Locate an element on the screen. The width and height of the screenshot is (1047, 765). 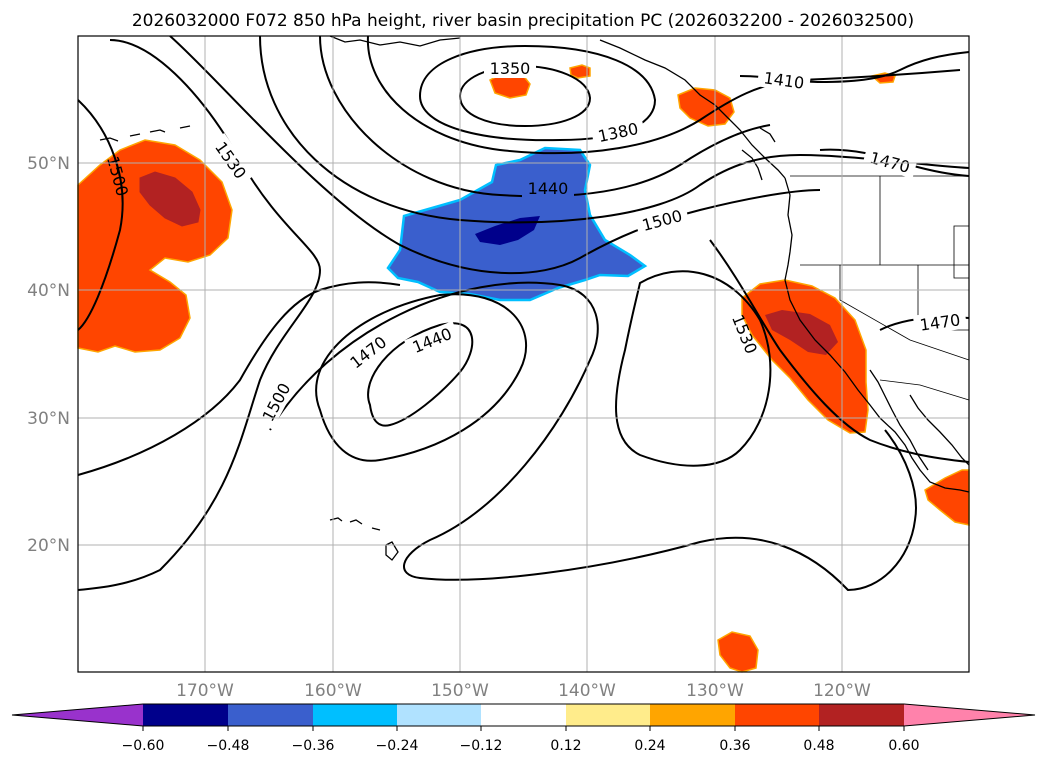
border-mexico is located at coordinates (924, 390).